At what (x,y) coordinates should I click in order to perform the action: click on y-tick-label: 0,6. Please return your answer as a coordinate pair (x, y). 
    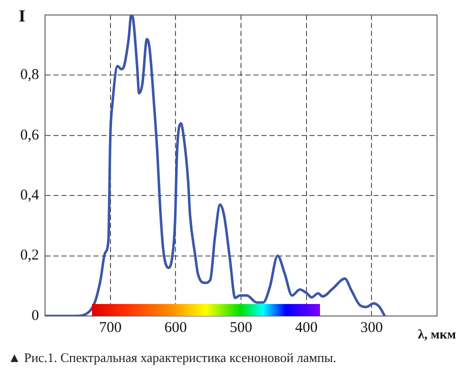
    Looking at the image, I should click on (30, 135).